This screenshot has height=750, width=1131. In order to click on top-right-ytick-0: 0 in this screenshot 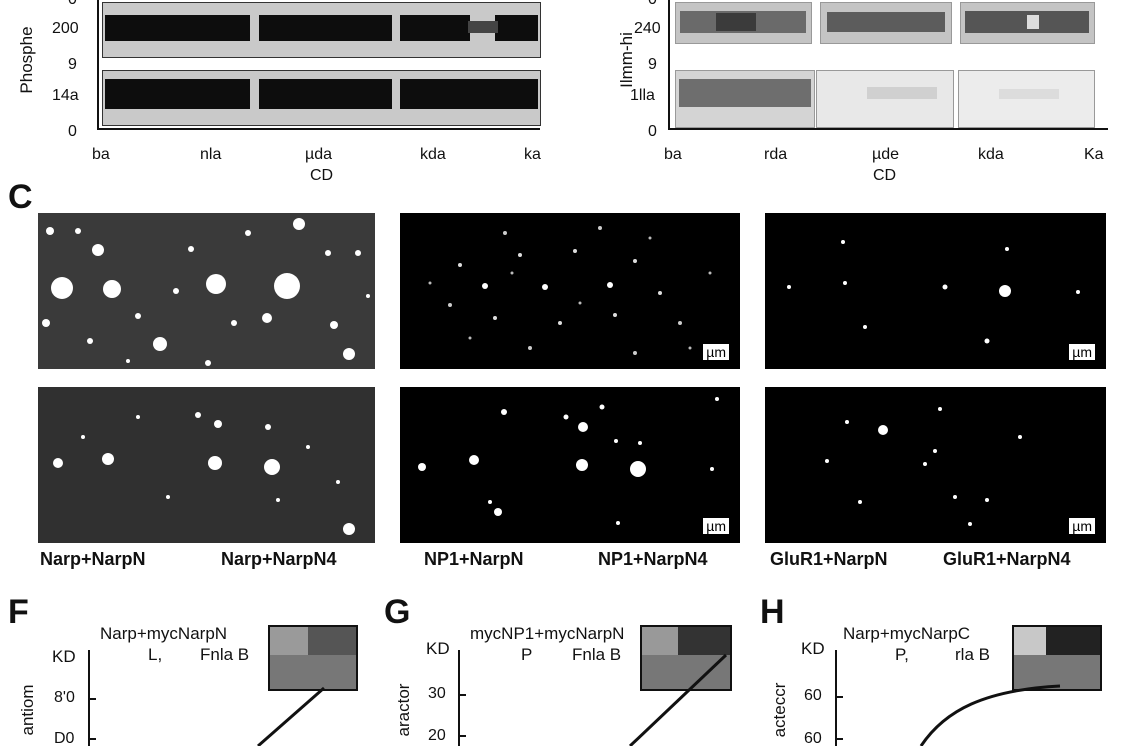, I will do `click(652, 4)`.